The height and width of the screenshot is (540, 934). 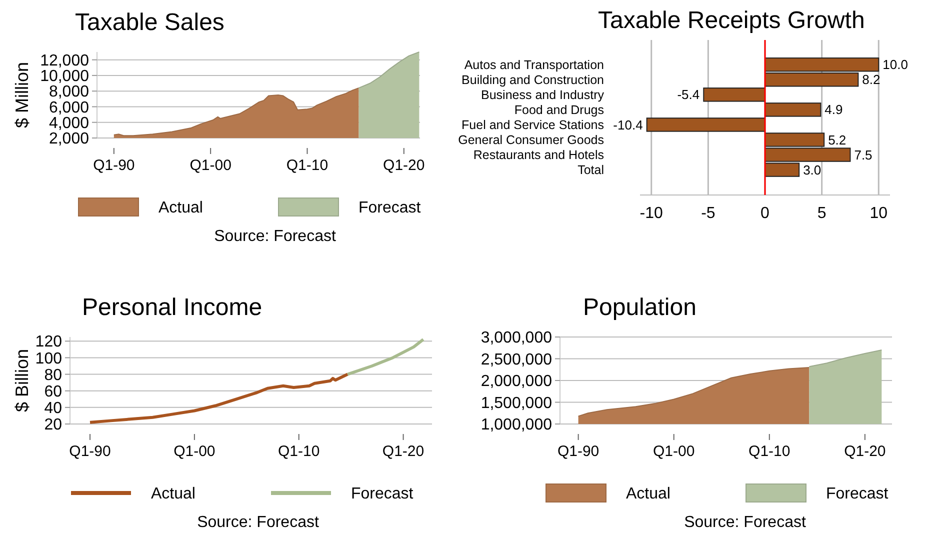 I want to click on y-tick-label: 1,500,000, so click(x=516, y=403).